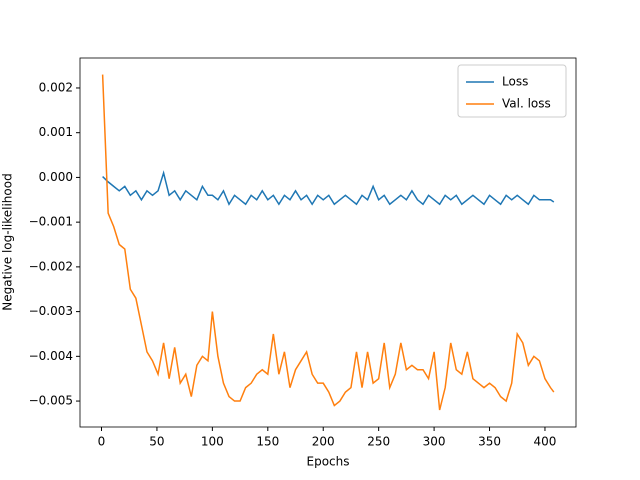 This screenshot has width=640, height=480. Describe the element at coordinates (328, 188) in the screenshot. I see `series-line` at that location.